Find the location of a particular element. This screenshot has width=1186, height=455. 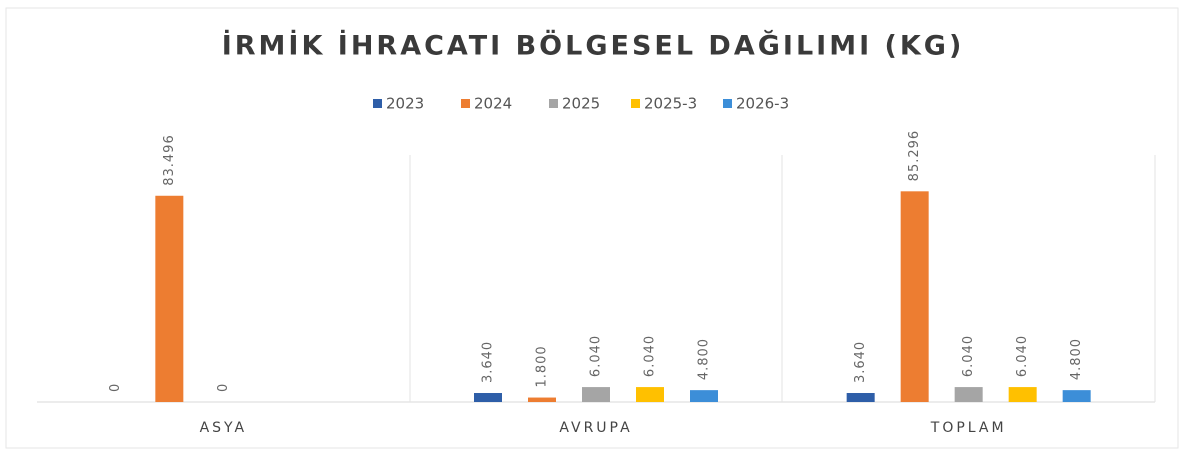

data-label: 83.496 is located at coordinates (169, 160).